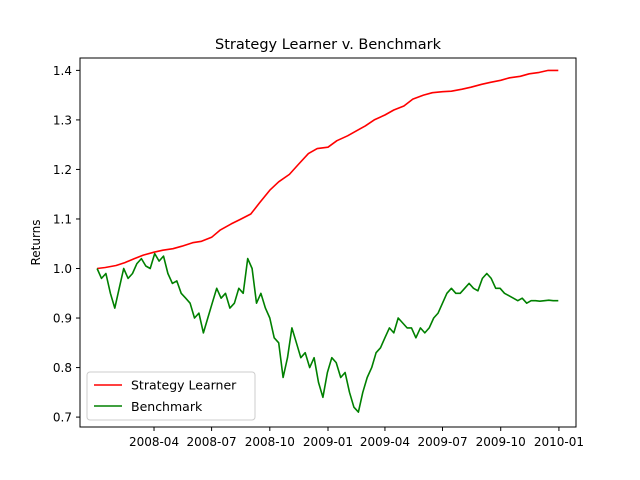 The width and height of the screenshot is (640, 480). I want to click on legend: Strategy Learner Benchmark, so click(171, 396).